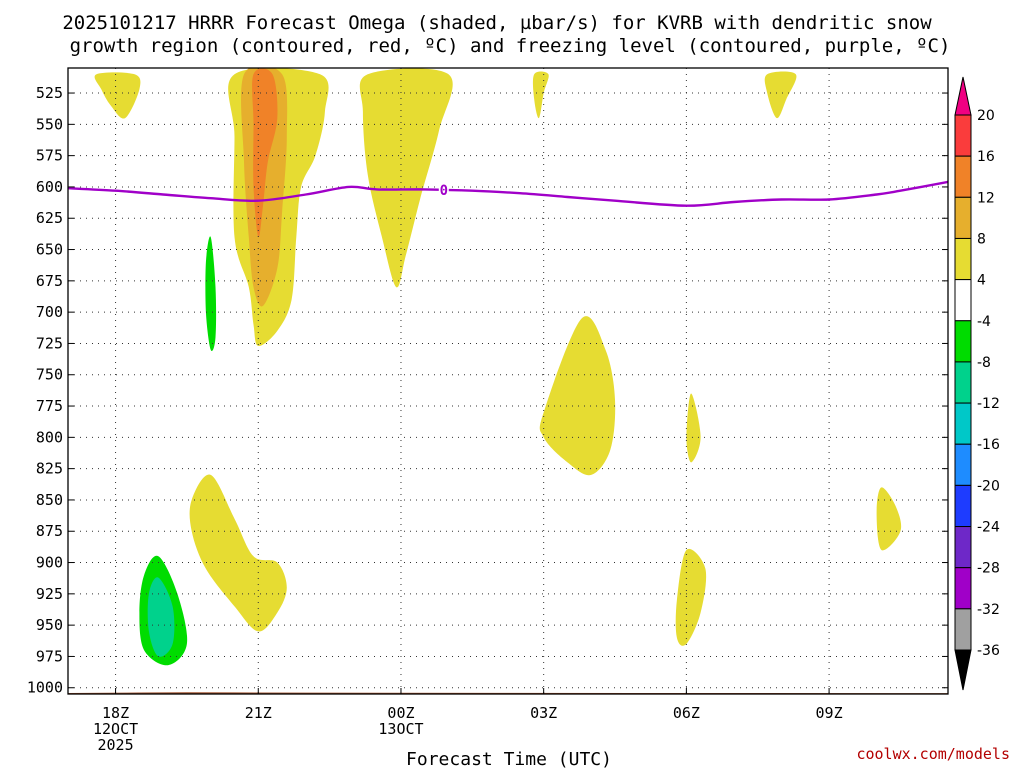  What do you see at coordinates (977, 383) in the screenshot?
I see `omega-colorbar: 20 16 12 8 4 -4 -8 -12 -16 -20 -24 -28 -32 -36` at bounding box center [977, 383].